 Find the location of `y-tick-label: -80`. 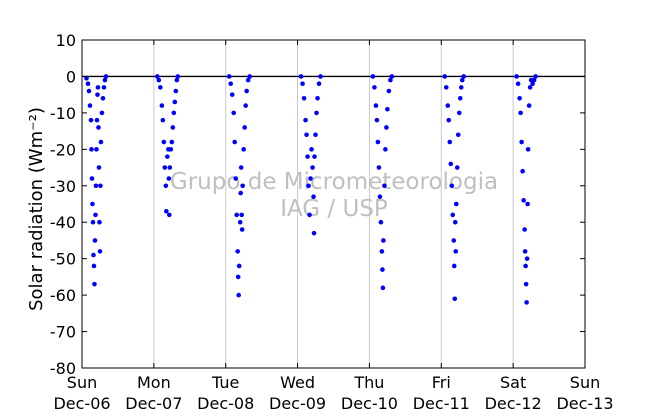

y-tick-label: -80 is located at coordinates (63, 368).